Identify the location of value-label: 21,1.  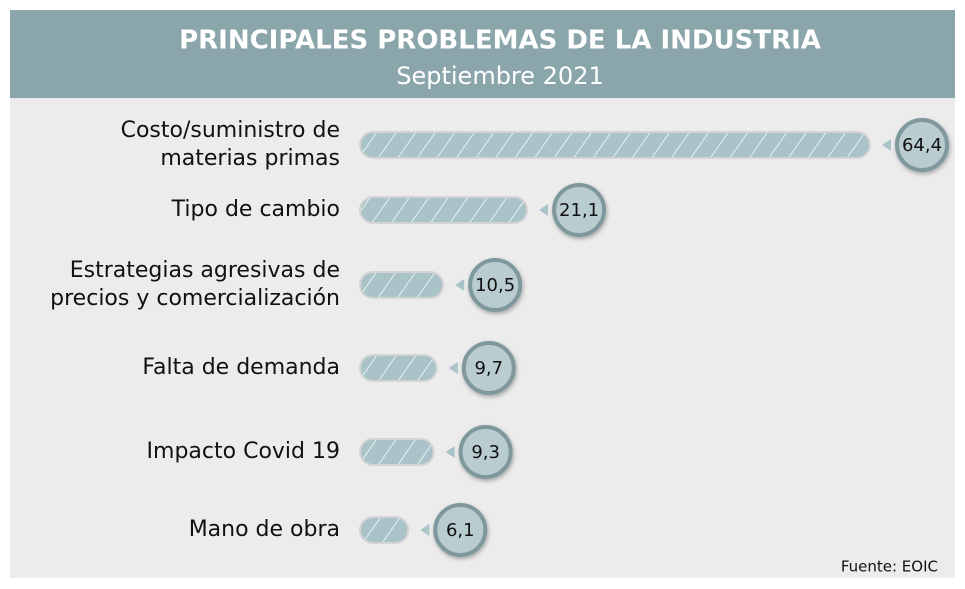
(579, 210).